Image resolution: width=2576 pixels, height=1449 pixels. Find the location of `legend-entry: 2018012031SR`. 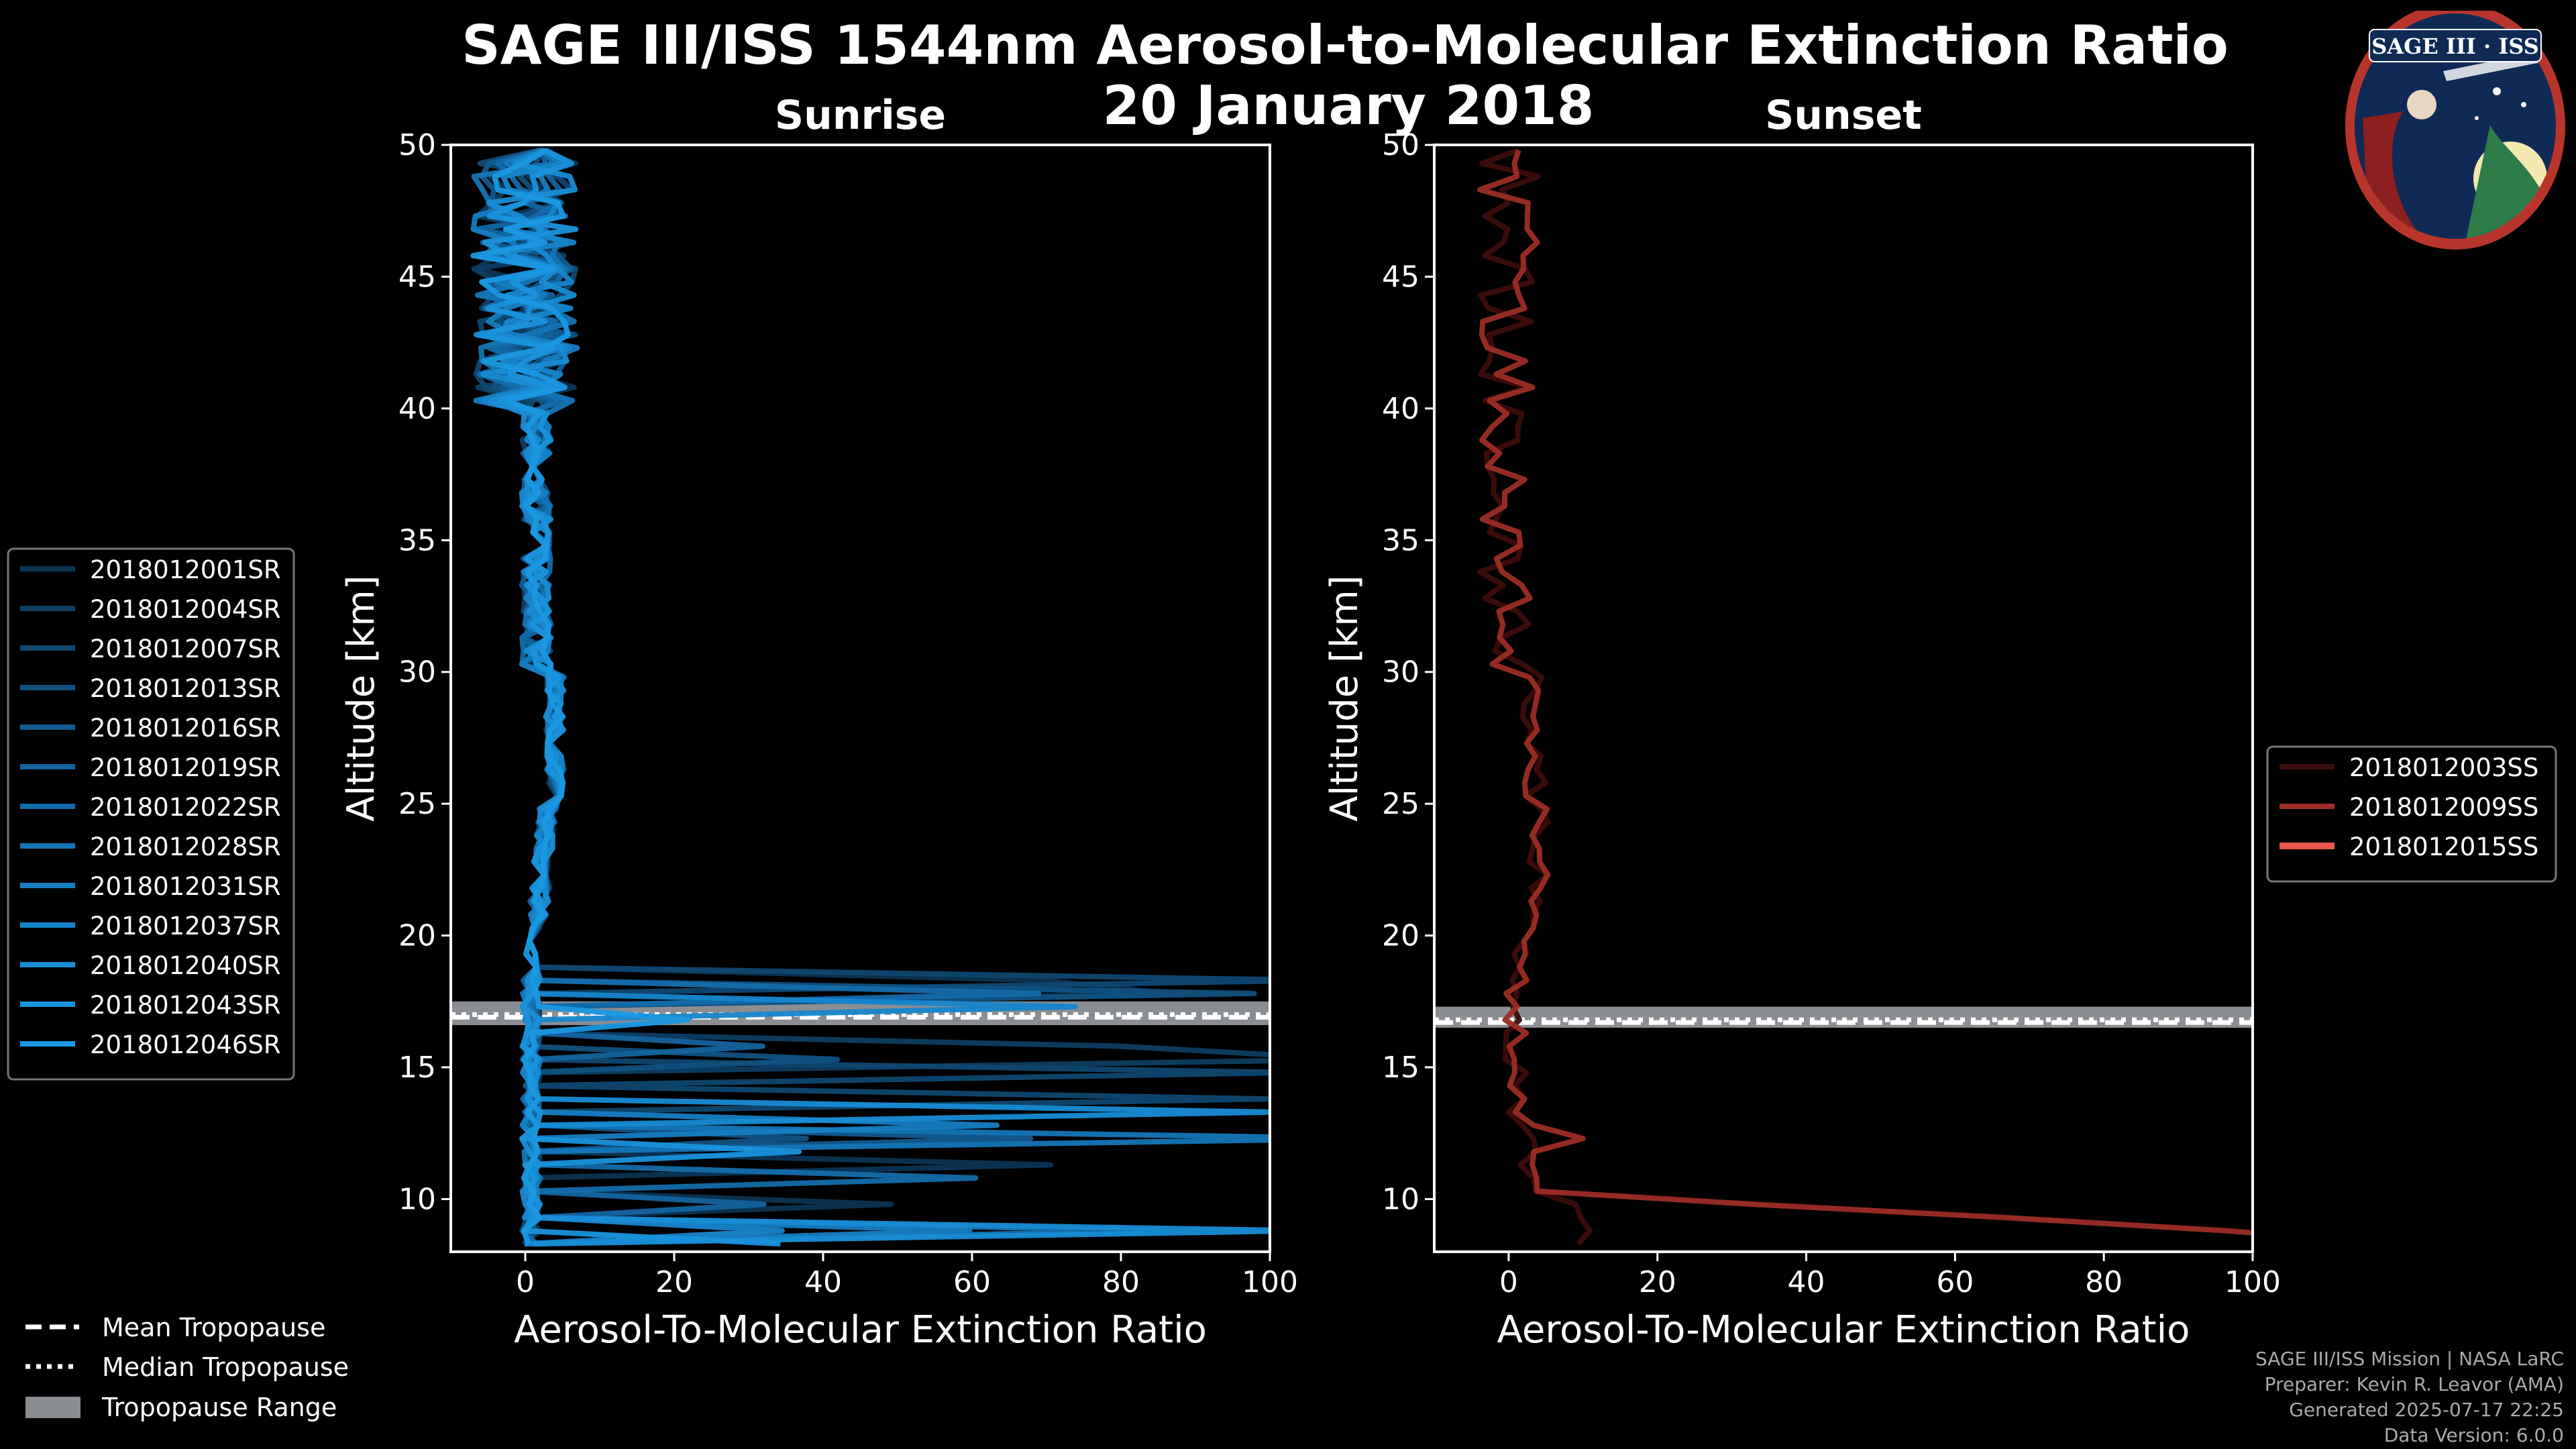

legend-entry: 2018012031SR is located at coordinates (185, 886).